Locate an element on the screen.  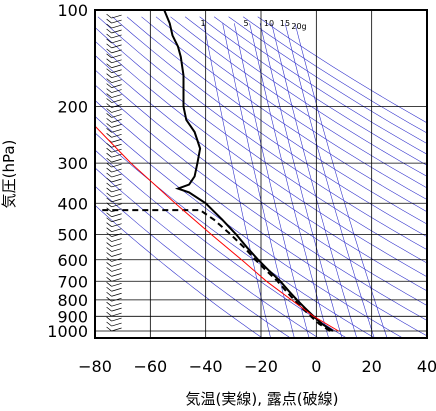
y-tick-label: 500 is located at coordinates (72, 234).